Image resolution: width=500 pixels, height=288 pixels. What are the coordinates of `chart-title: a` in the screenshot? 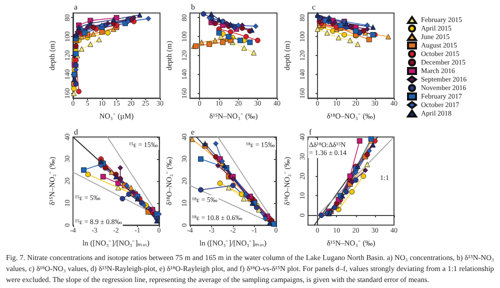 It's located at (76, 7).